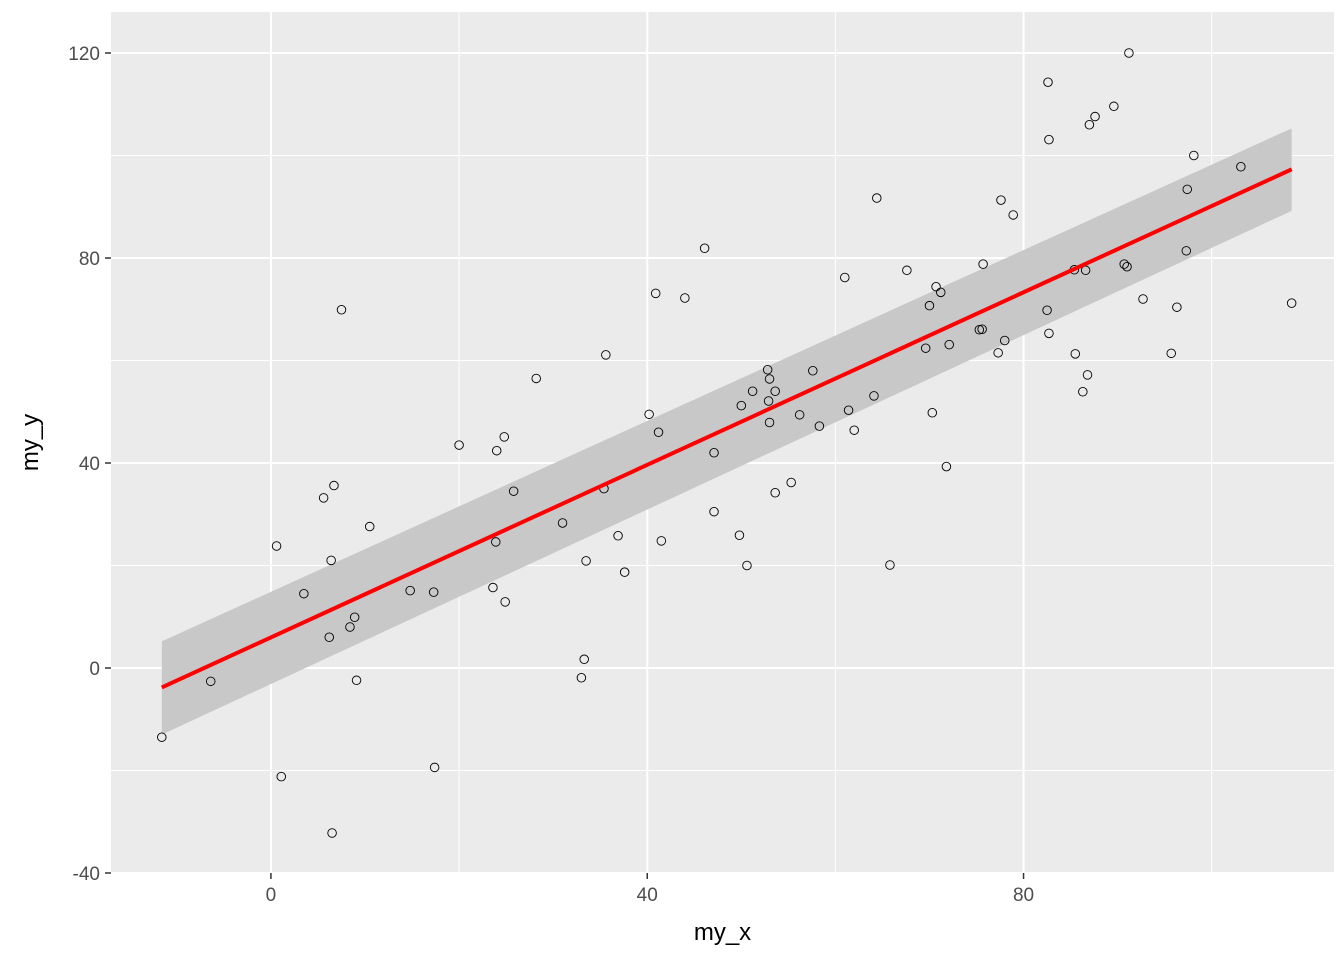 The image size is (1344, 960). What do you see at coordinates (84, 54) in the screenshot?
I see `y-tick-label: 120` at bounding box center [84, 54].